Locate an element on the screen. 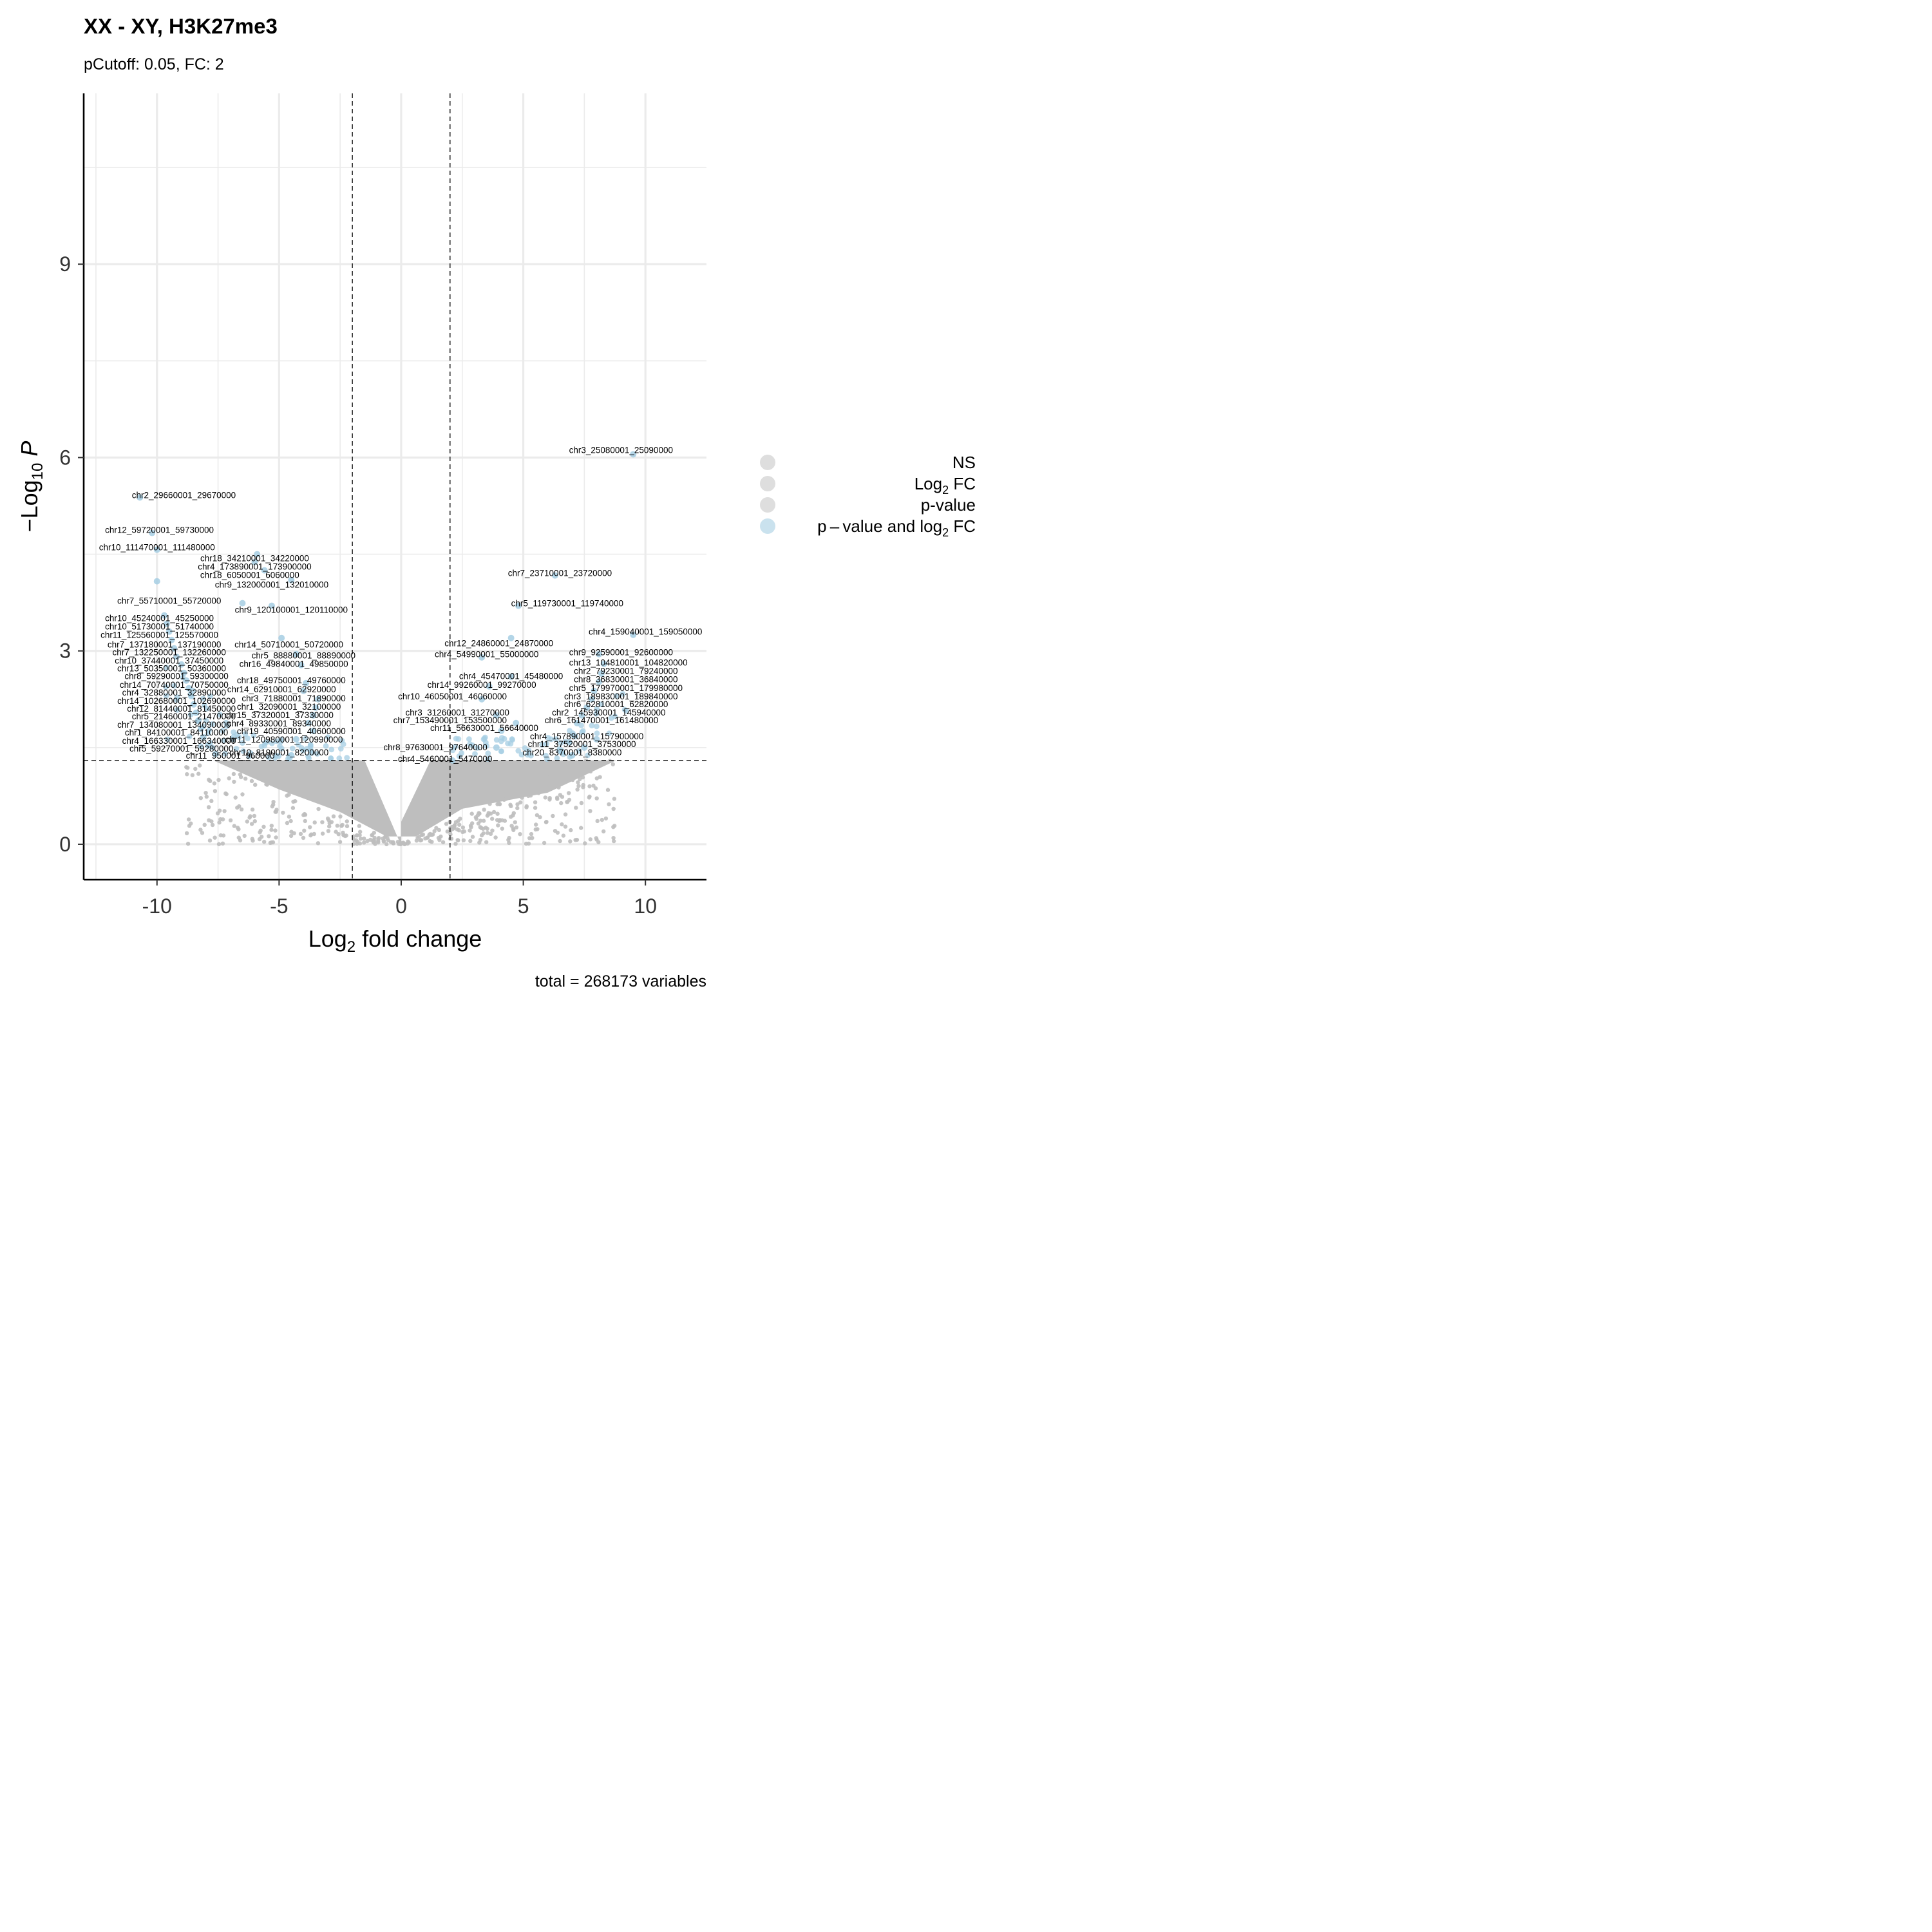  x-tick-label: 0 is located at coordinates (401, 907).